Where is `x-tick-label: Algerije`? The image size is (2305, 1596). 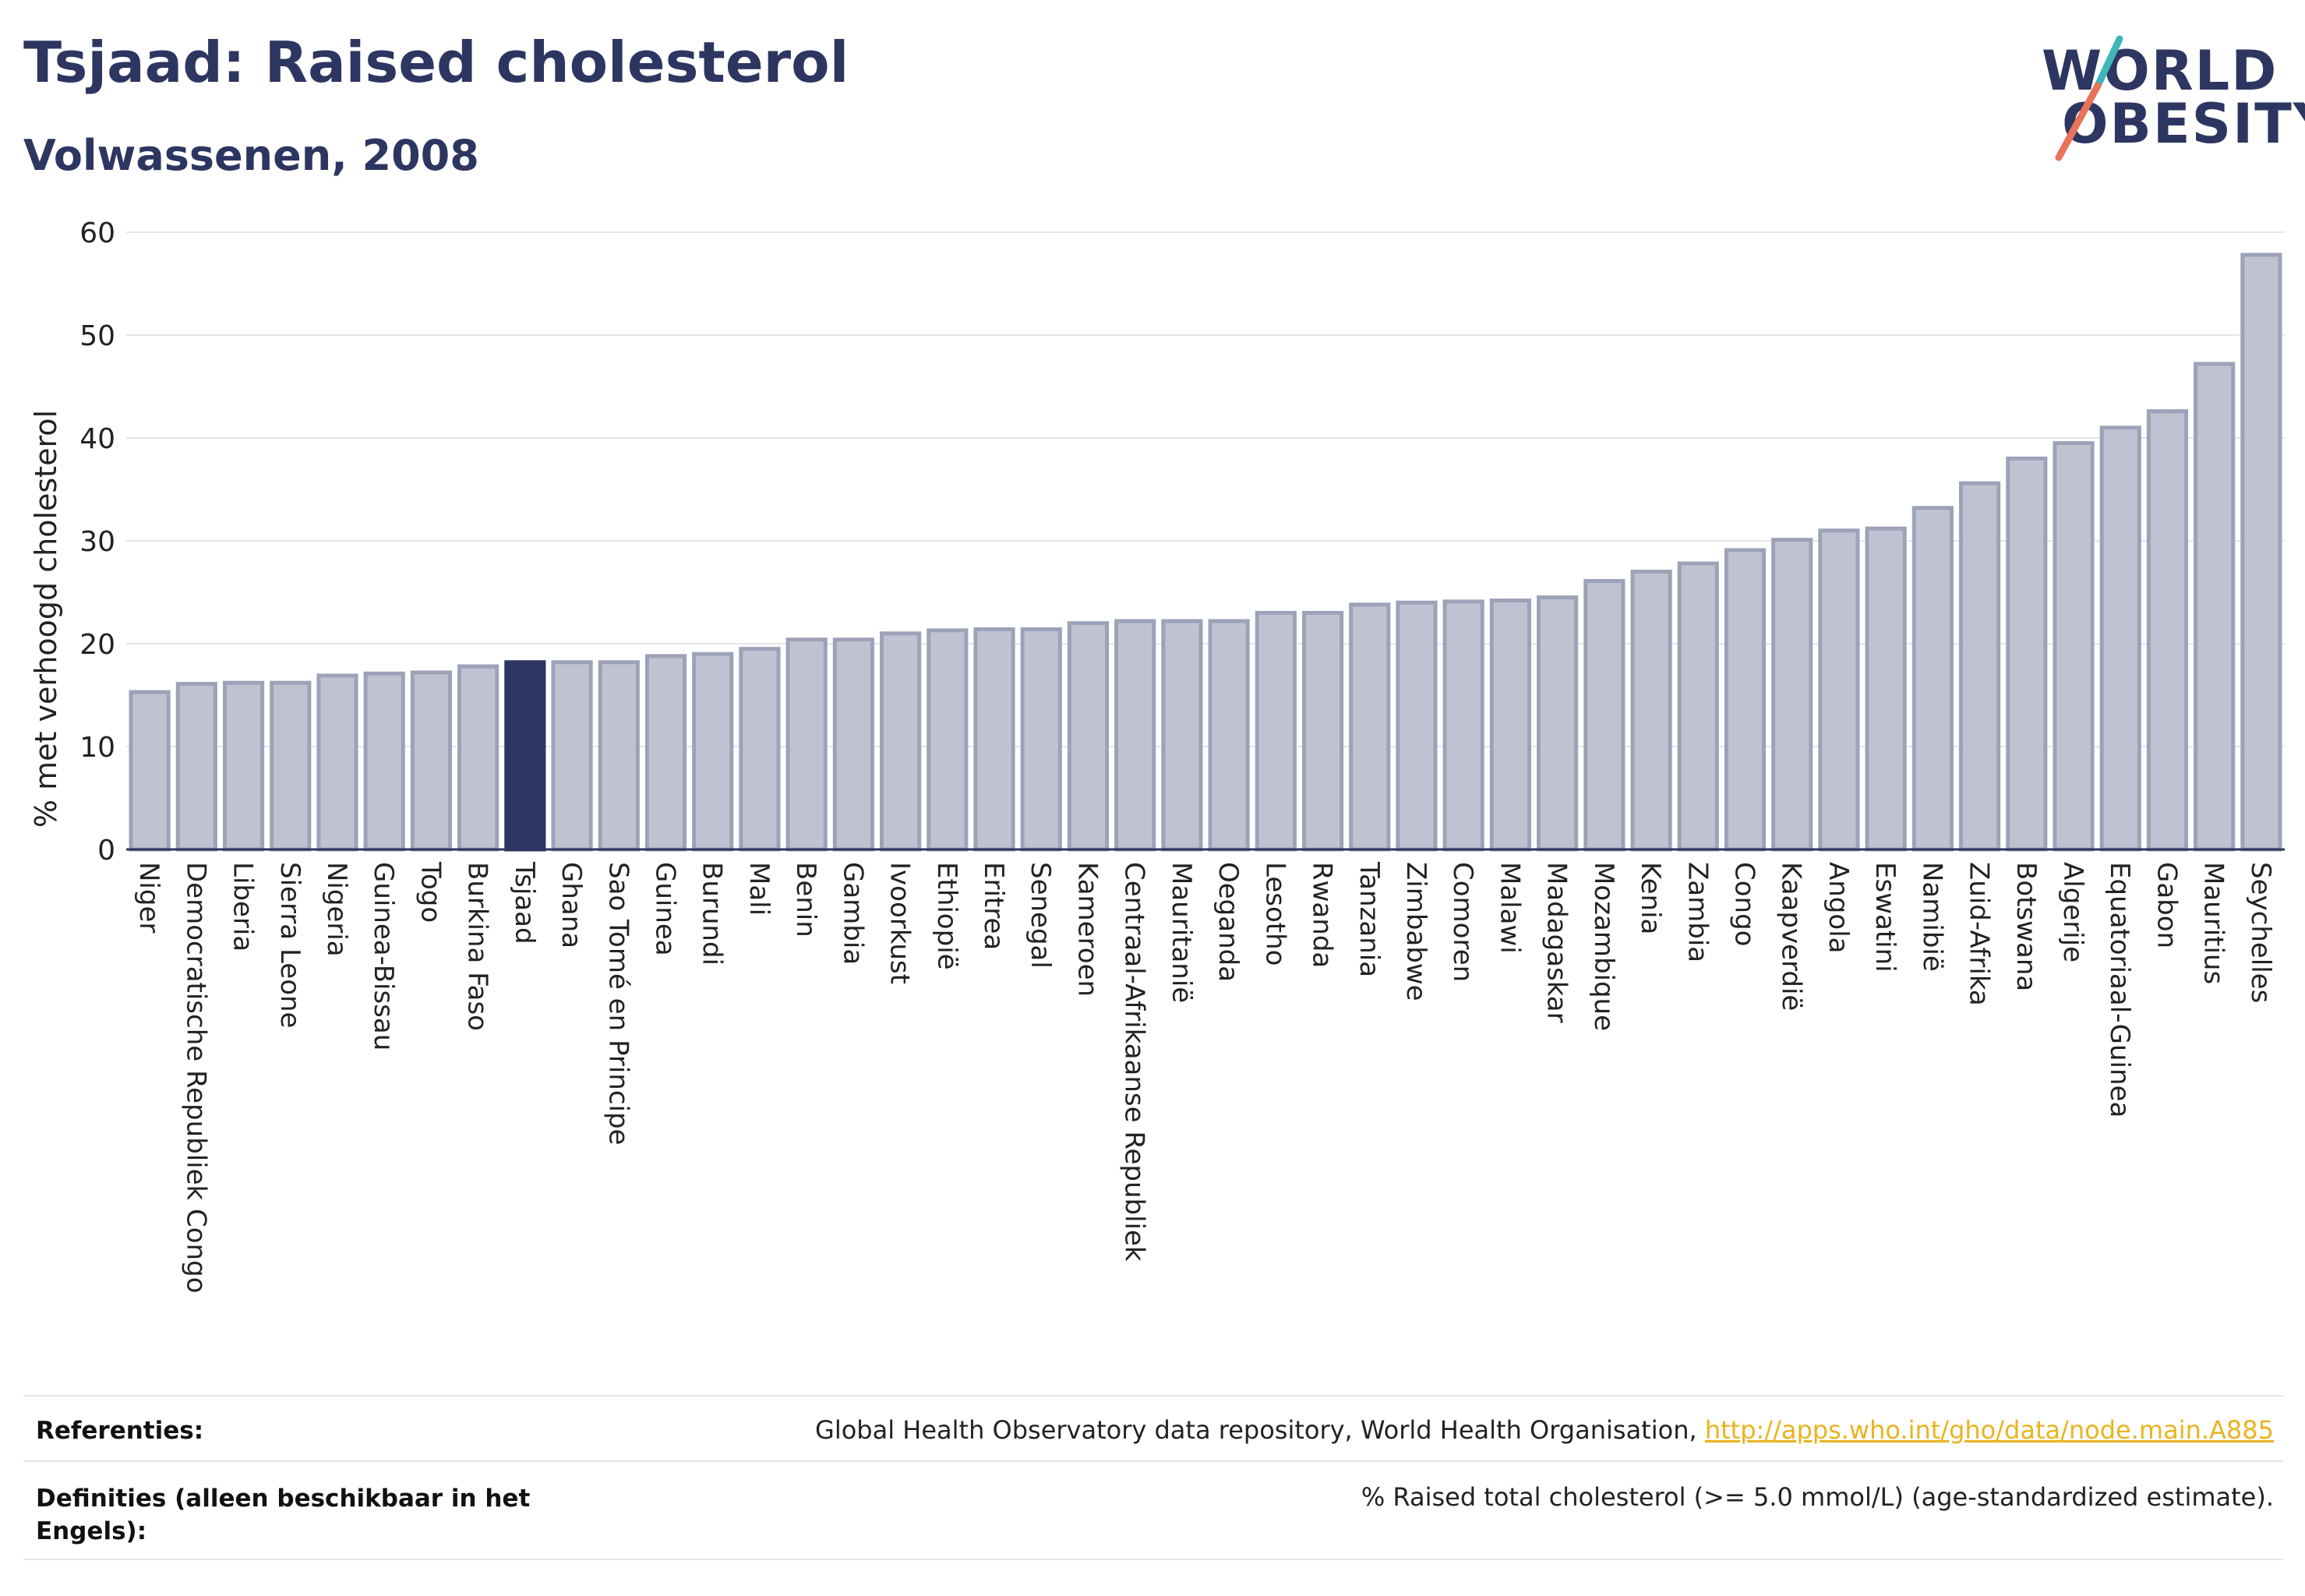 x-tick-label: Algerije is located at coordinates (2072, 912).